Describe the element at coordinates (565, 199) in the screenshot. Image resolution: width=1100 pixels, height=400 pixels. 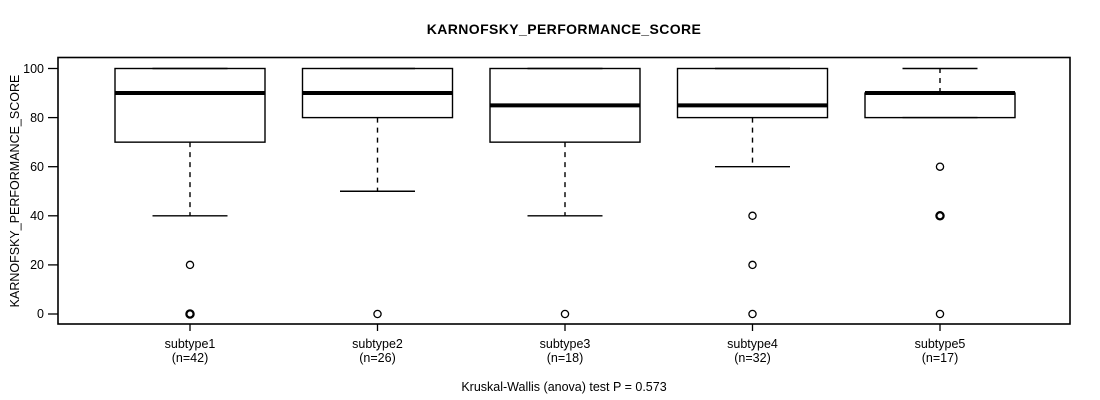
I see `boxplot-subtype3` at that location.